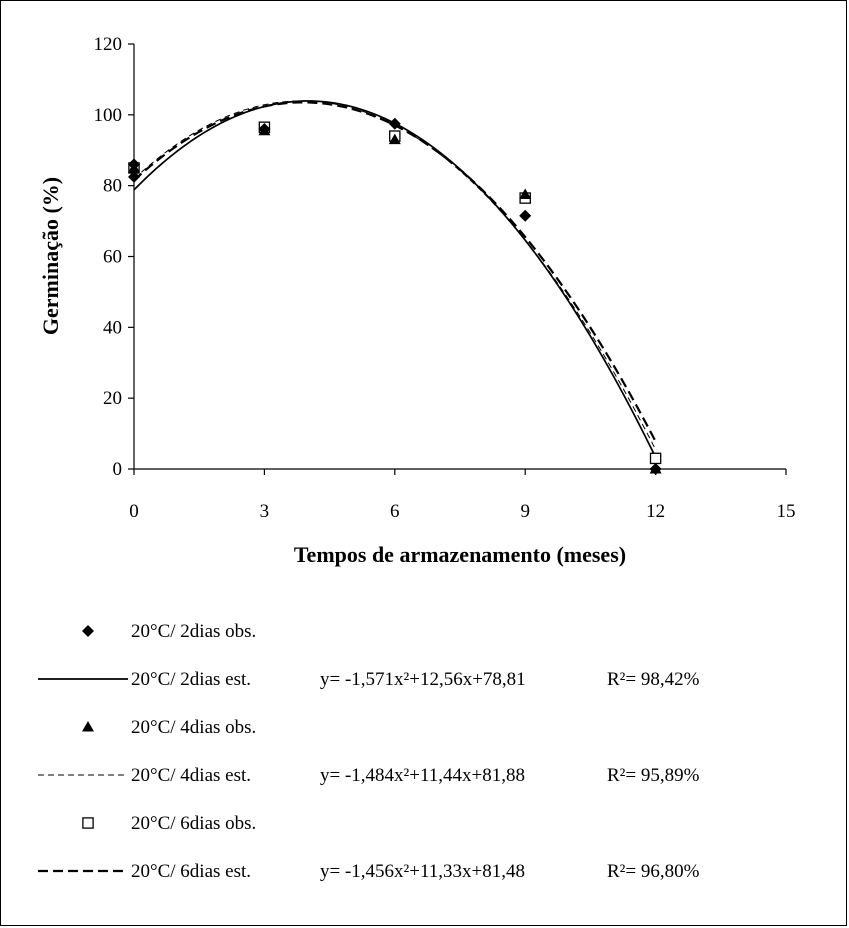 The width and height of the screenshot is (849, 928). What do you see at coordinates (193, 823) in the screenshot?
I see `legend-label-d6-obs: 20°C/ 6dias obs.` at bounding box center [193, 823].